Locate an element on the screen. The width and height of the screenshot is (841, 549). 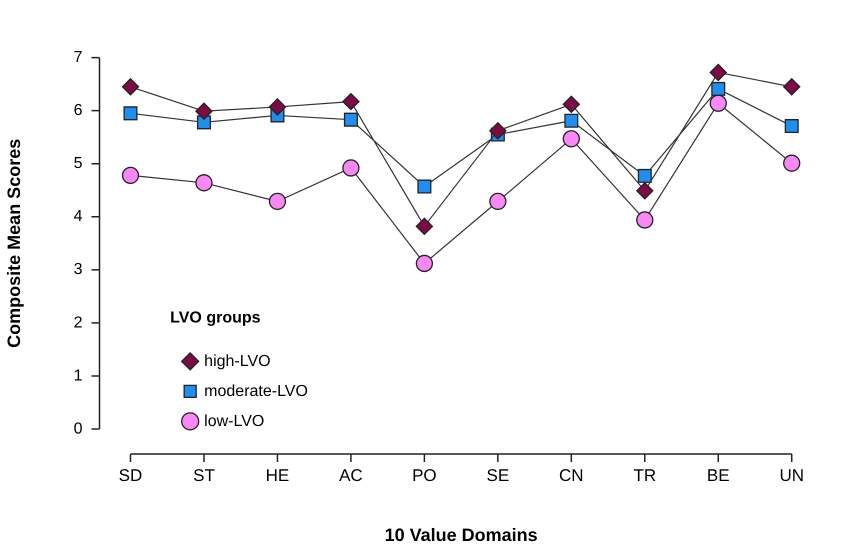
y-tick-label: 4 is located at coordinates (78, 217).